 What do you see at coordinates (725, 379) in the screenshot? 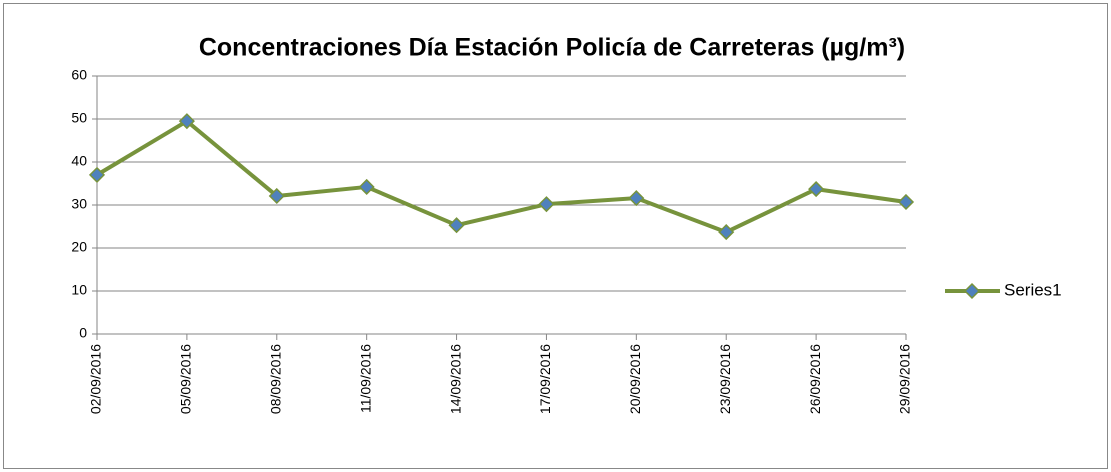
I see `x-tick-label: 23/09/2016` at bounding box center [725, 379].